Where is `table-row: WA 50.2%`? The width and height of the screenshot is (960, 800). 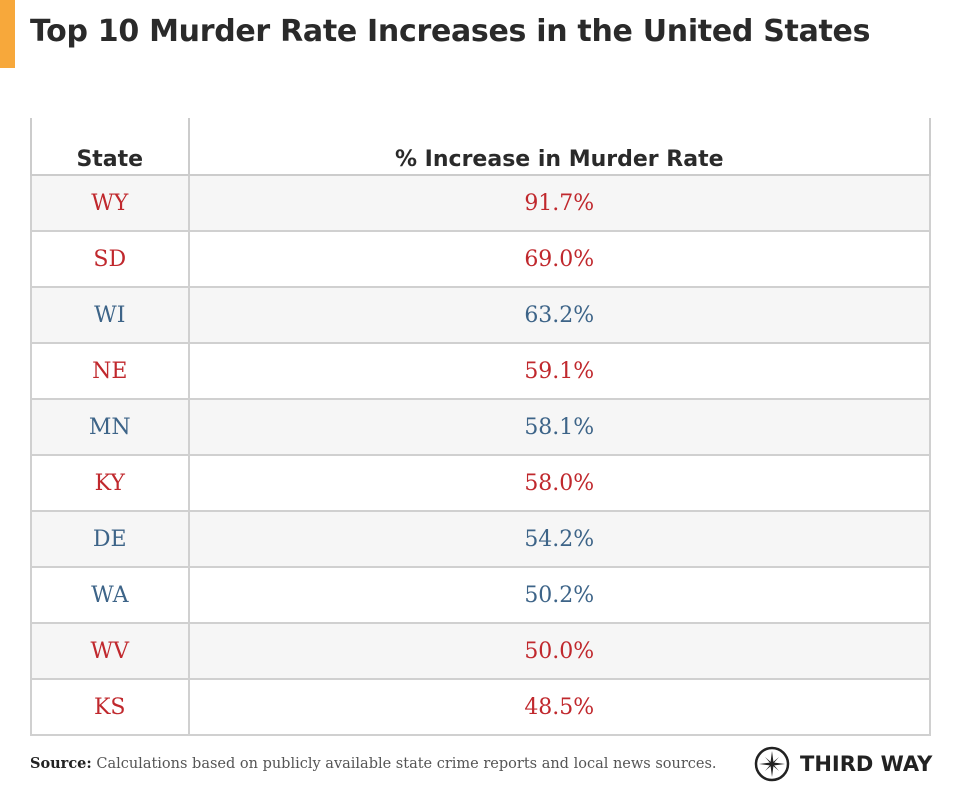
table-row: WA 50.2% is located at coordinates (481, 595).